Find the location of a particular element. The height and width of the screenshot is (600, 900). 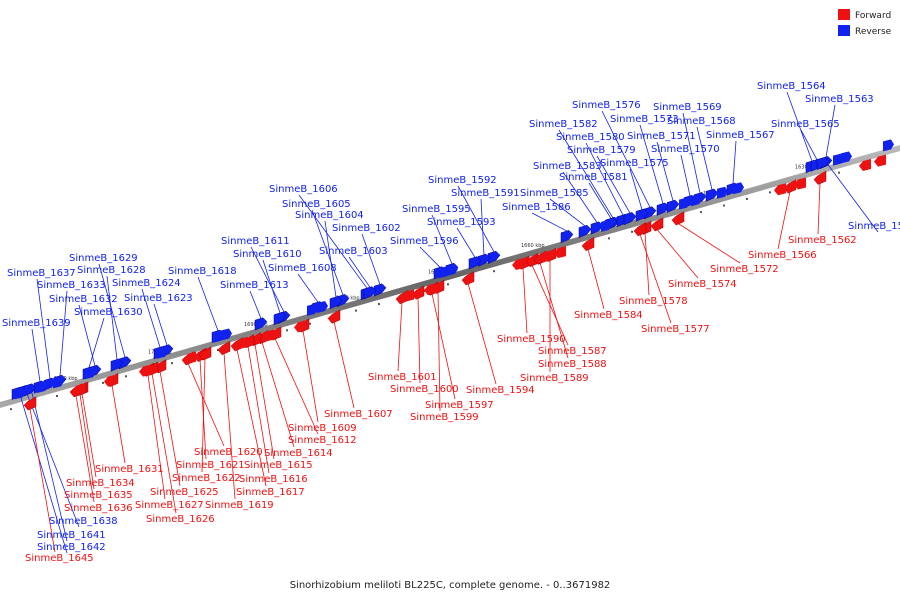

gene-label: SinmeB_1612 is located at coordinates (322, 440).